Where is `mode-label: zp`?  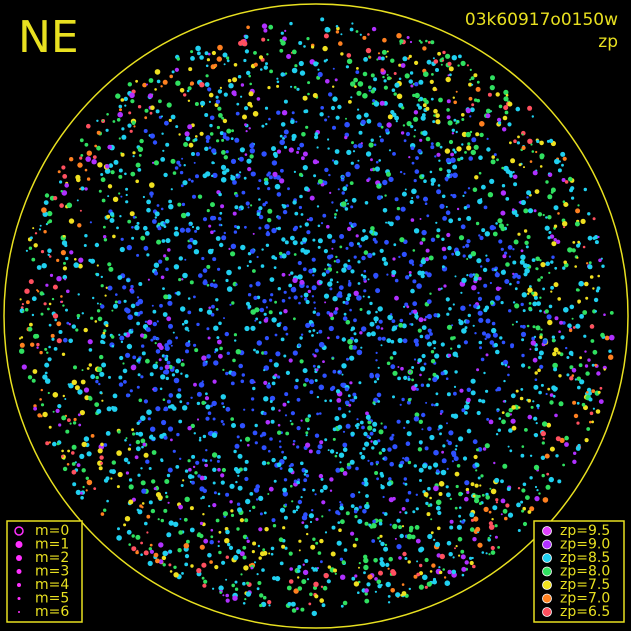 mode-label: zp is located at coordinates (608, 42).